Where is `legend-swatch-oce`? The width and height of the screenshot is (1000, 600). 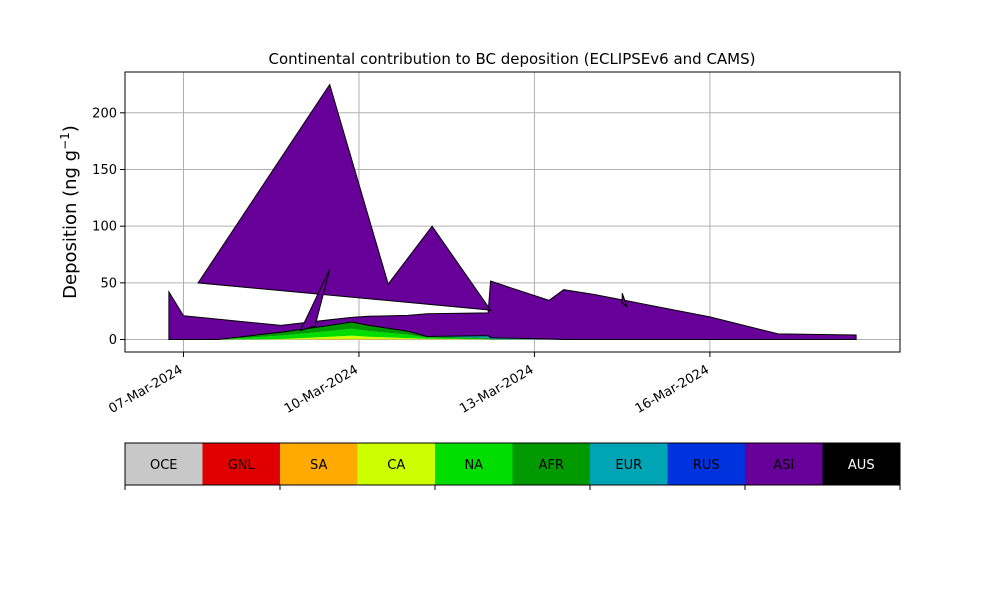 legend-swatch-oce is located at coordinates (164, 464).